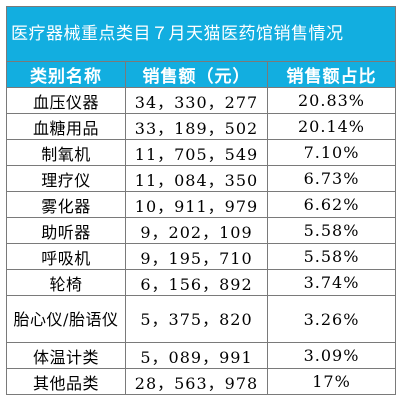 The image size is (401, 412). What do you see at coordinates (331, 126) in the screenshot?
I see `share-cell: 20.14%` at bounding box center [331, 126].